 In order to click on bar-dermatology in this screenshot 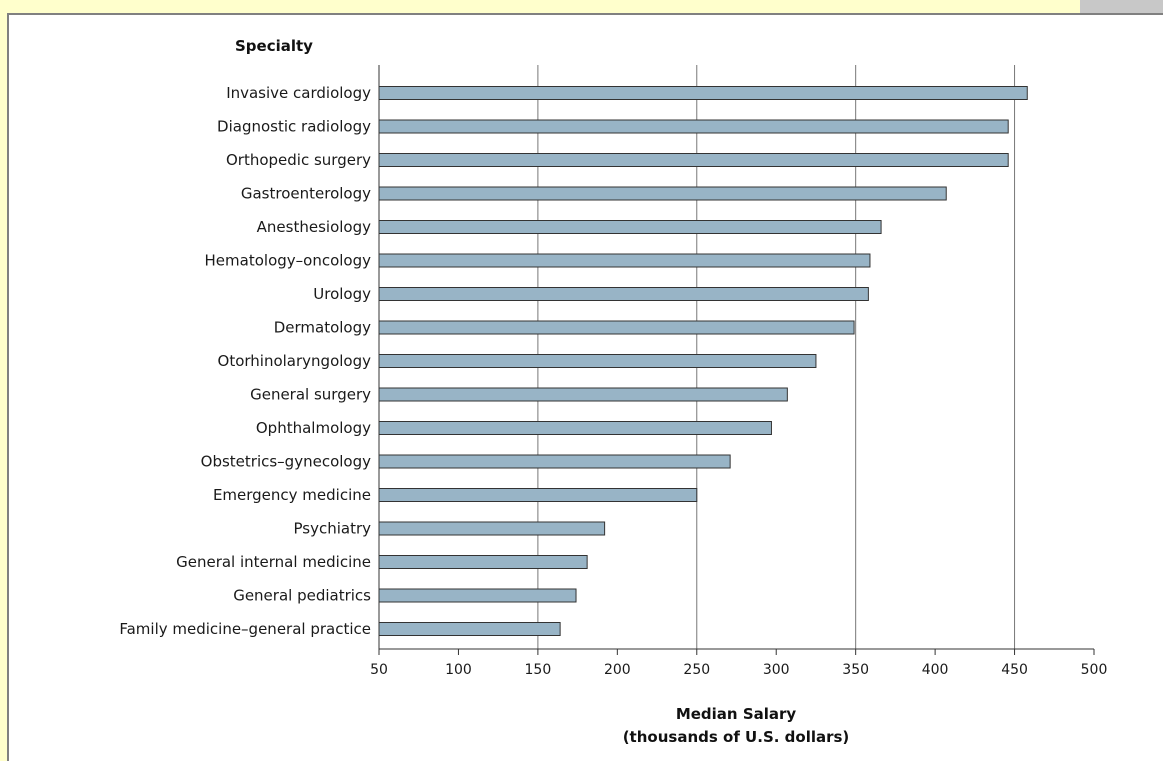, I will do `click(616, 327)`.